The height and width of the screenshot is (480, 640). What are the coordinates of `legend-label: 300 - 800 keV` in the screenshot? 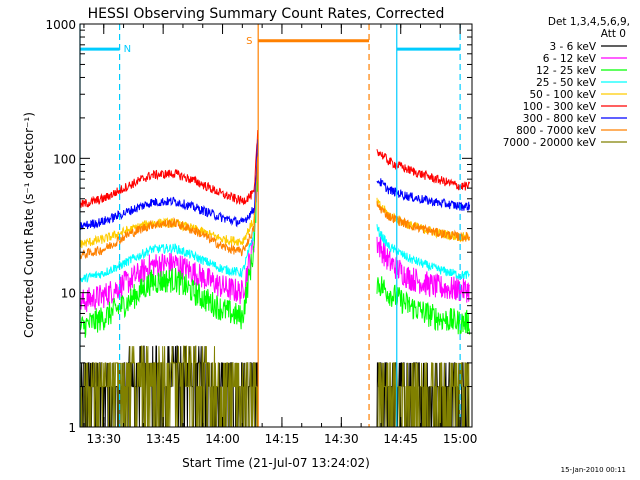 It's located at (560, 119).